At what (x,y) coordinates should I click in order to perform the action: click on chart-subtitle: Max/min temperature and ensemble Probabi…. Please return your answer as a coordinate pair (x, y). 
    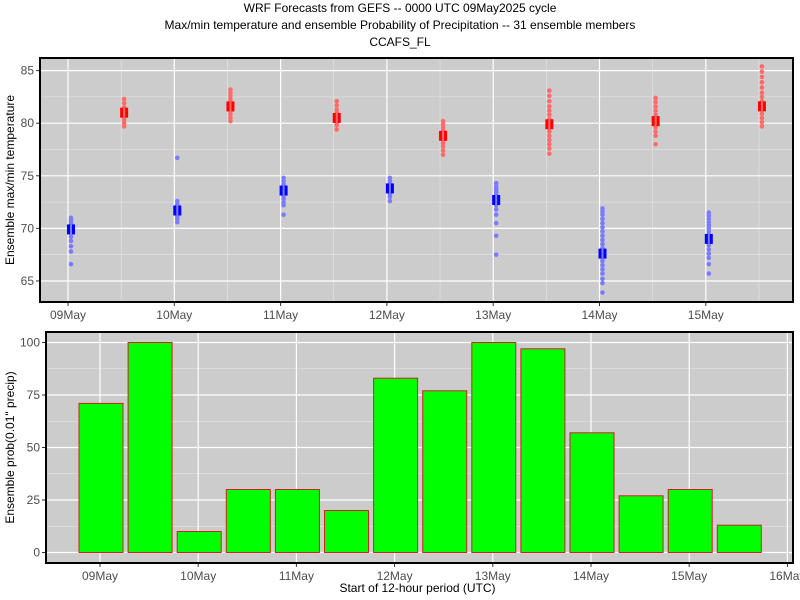
    Looking at the image, I should click on (400, 25).